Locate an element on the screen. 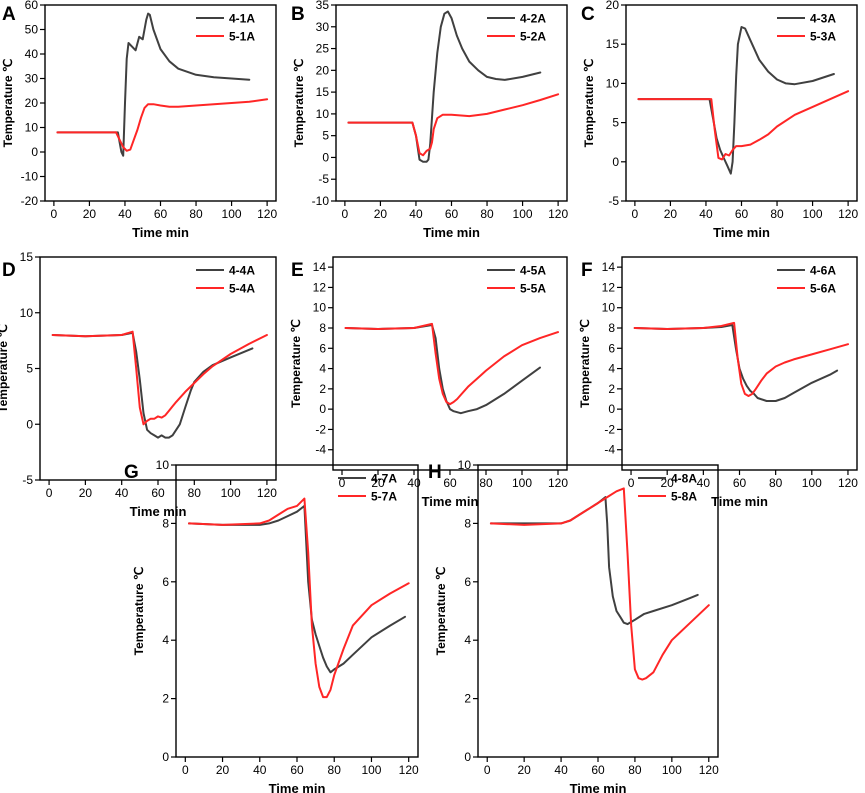 This screenshot has width=865, height=793. legend-label: 5-2A is located at coordinates (533, 37).